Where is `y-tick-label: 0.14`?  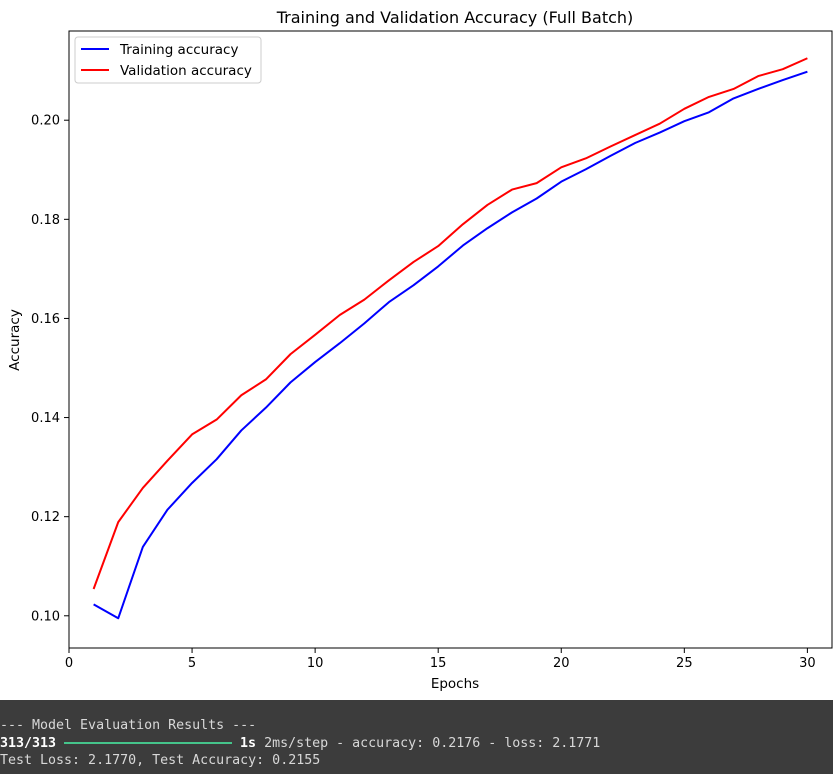
y-tick-label: 0.14 is located at coordinates (45, 418).